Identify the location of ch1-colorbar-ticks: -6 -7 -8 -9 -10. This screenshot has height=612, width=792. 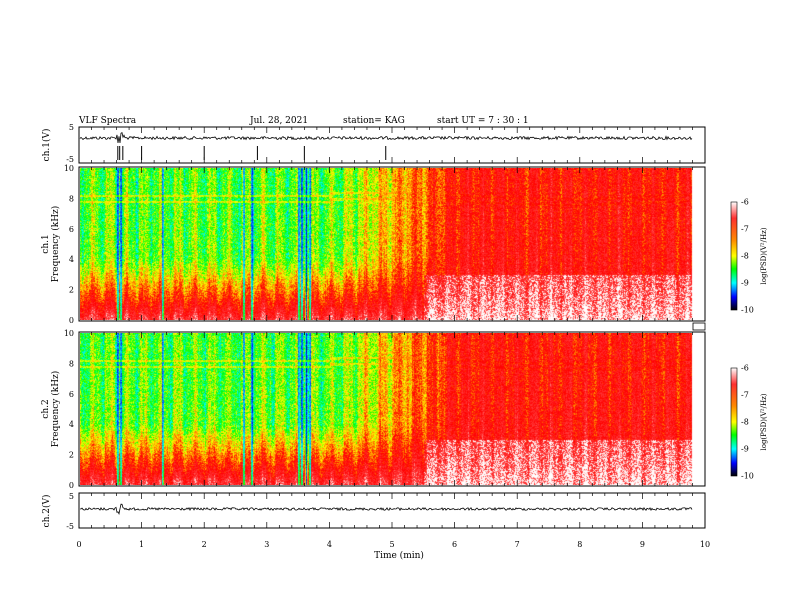
(747, 256).